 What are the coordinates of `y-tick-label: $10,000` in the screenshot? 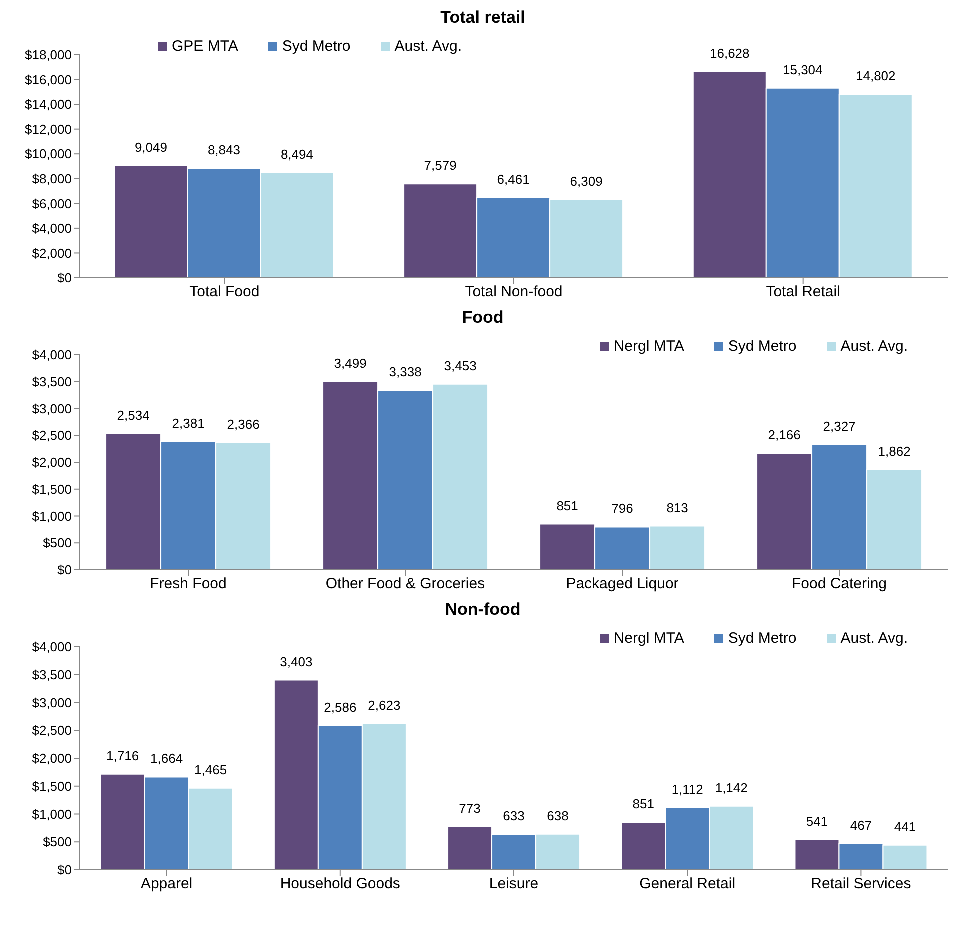 It's located at (48, 154).